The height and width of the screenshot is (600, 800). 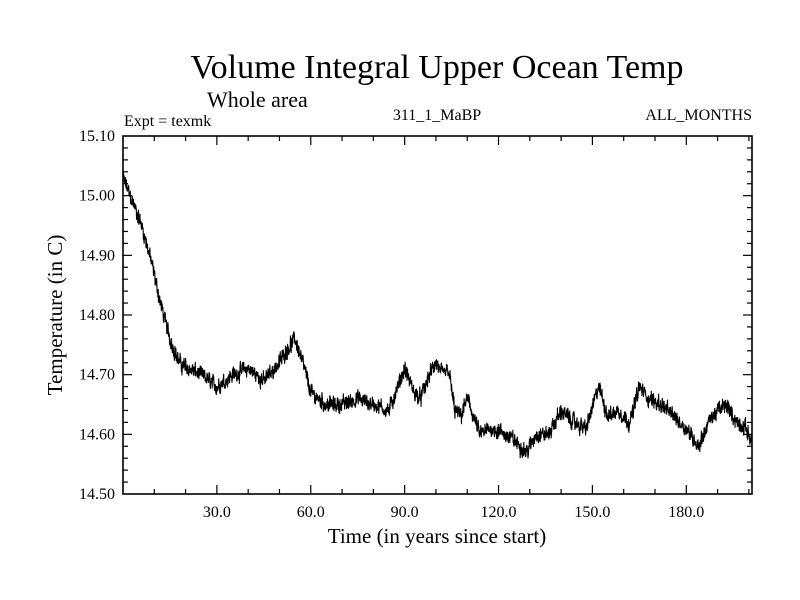 I want to click on x-tick-label: 150.0, so click(x=592, y=512).